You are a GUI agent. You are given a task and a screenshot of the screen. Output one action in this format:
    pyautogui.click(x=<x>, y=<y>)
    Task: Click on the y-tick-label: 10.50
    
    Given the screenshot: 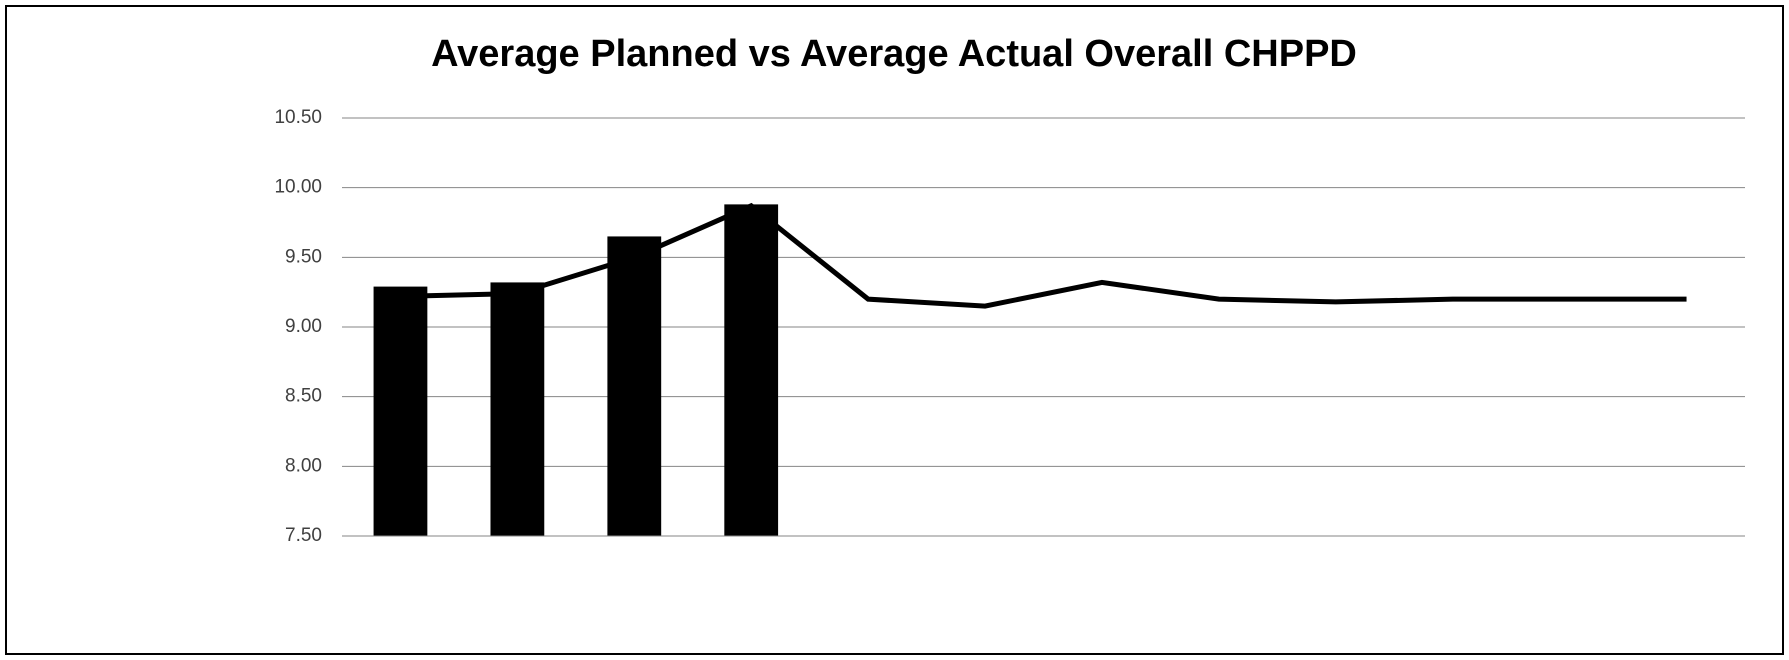 What is the action you would take?
    pyautogui.click(x=298, y=117)
    